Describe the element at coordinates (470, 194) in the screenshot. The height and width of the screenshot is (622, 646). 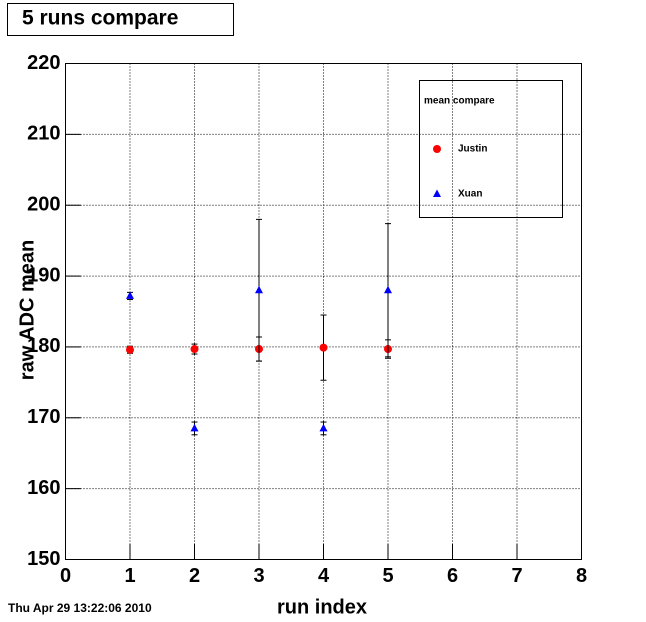
I see `legend-label: Xuan` at that location.